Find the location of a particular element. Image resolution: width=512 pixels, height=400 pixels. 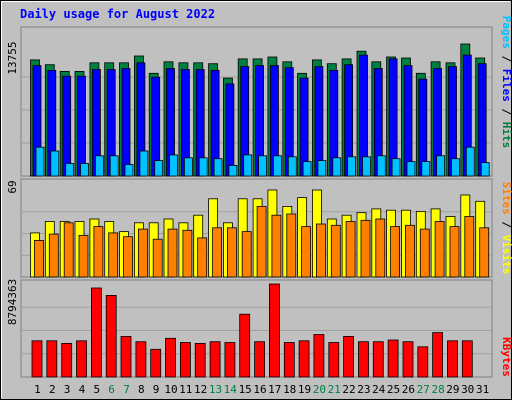

side-legend: Pages / Files / Hits is located at coordinates (506, 82).